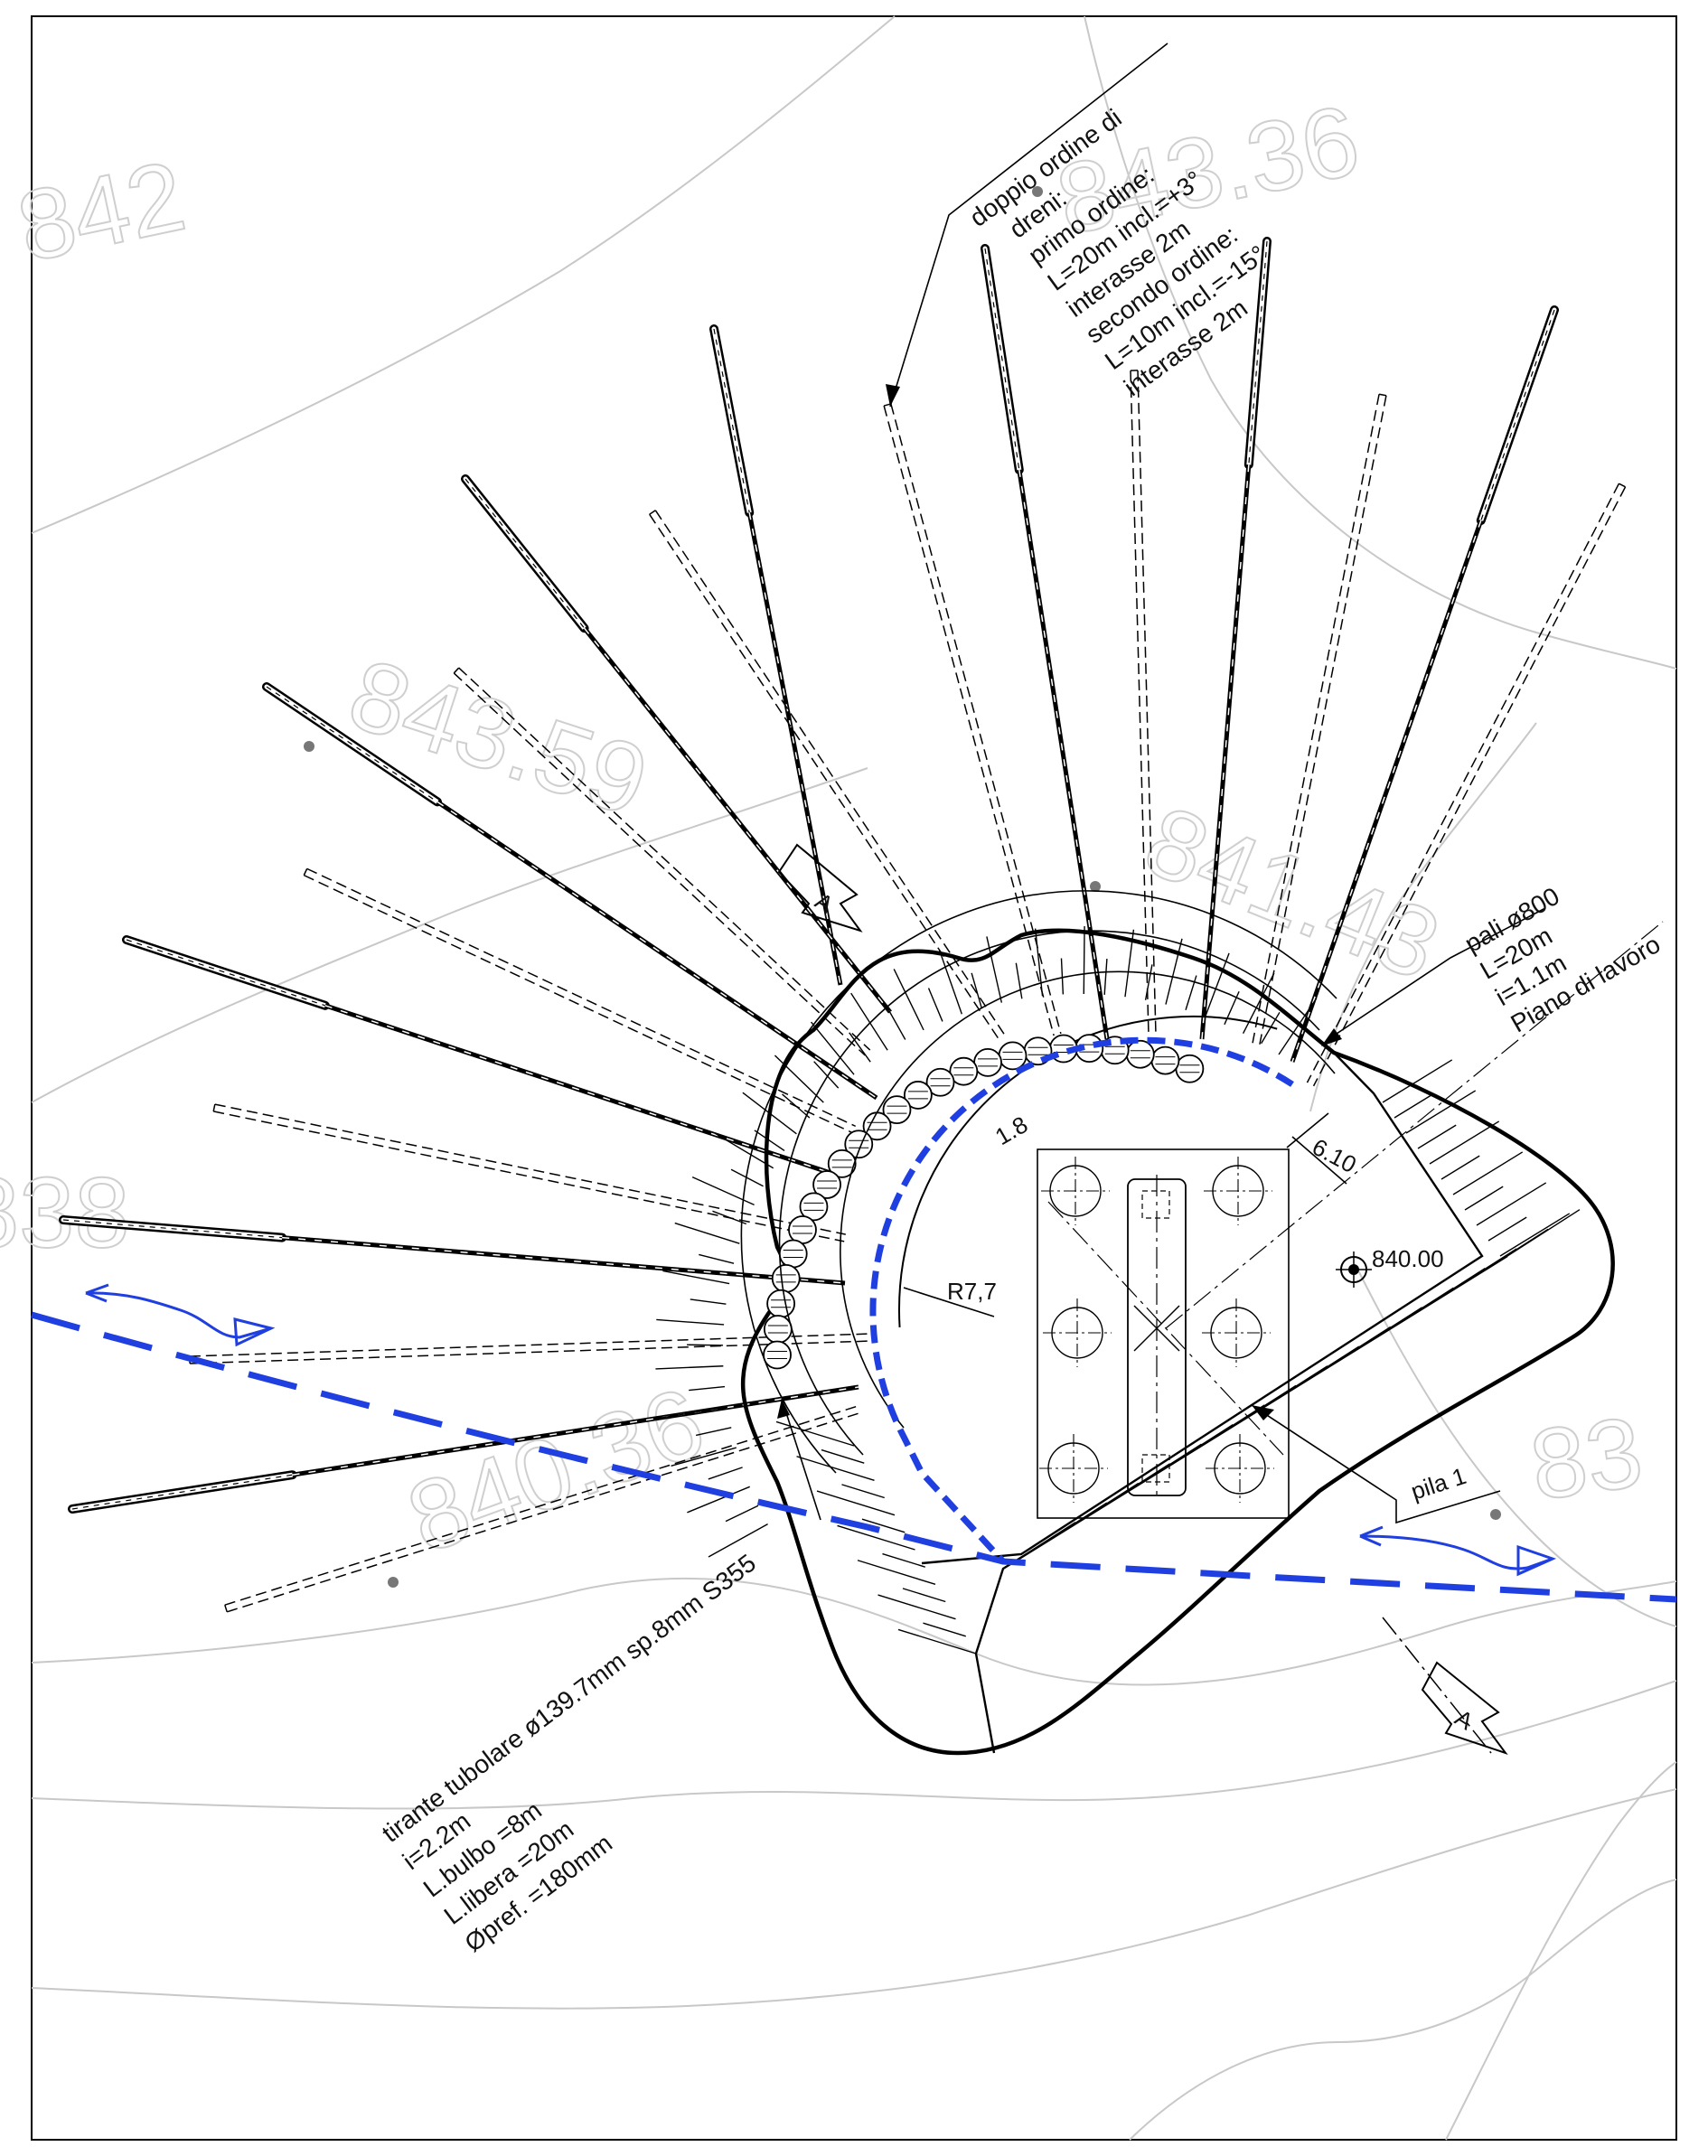 The width and height of the screenshot is (1708, 2156). I want to click on water-table-line, so click(854, 1457).